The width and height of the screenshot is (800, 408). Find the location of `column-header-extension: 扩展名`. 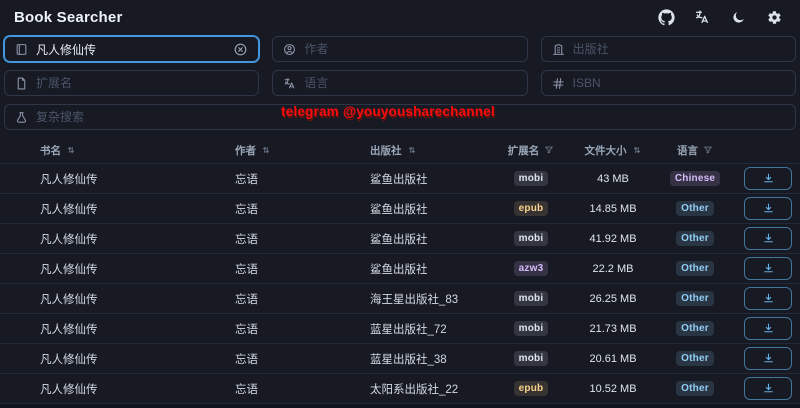

column-header-extension: 扩展名 is located at coordinates (531, 150).